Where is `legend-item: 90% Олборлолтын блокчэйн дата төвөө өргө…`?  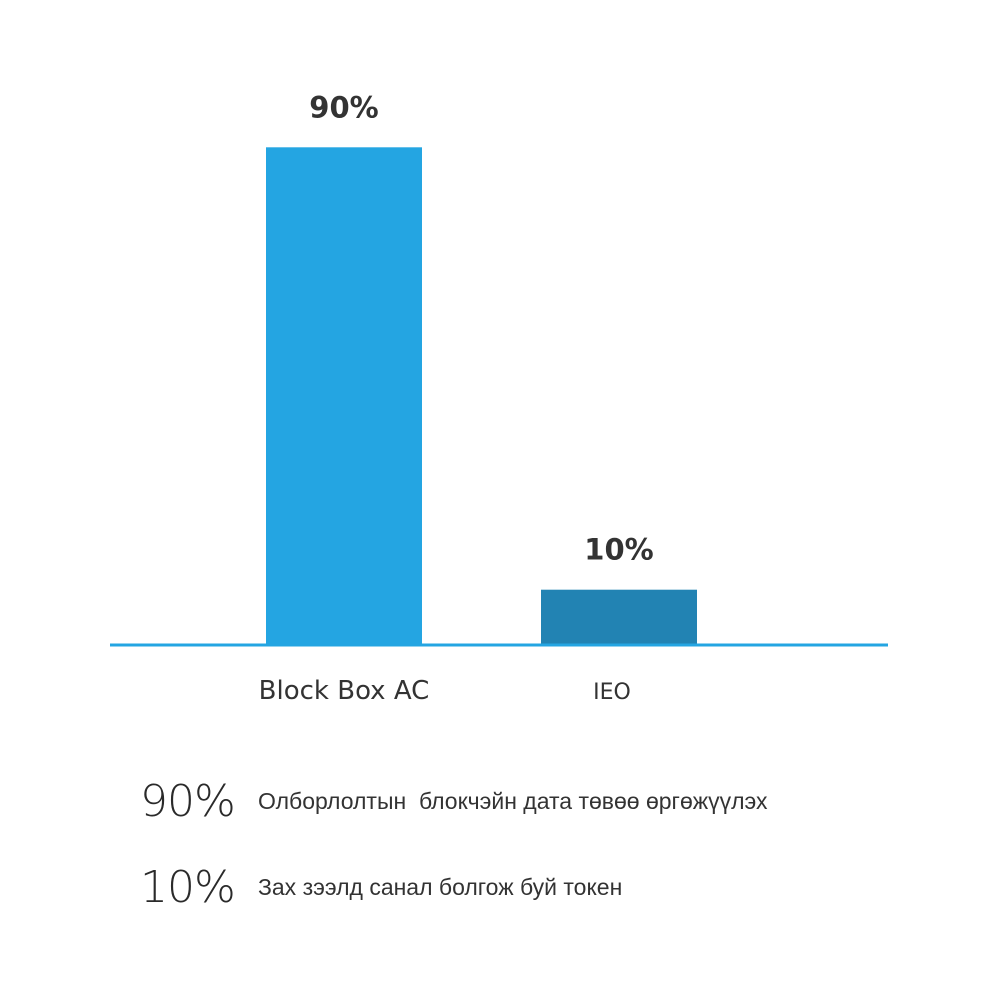 legend-item: 90% Олборлолтын блокчэйн дата төвөө өргө… is located at coordinates (454, 801).